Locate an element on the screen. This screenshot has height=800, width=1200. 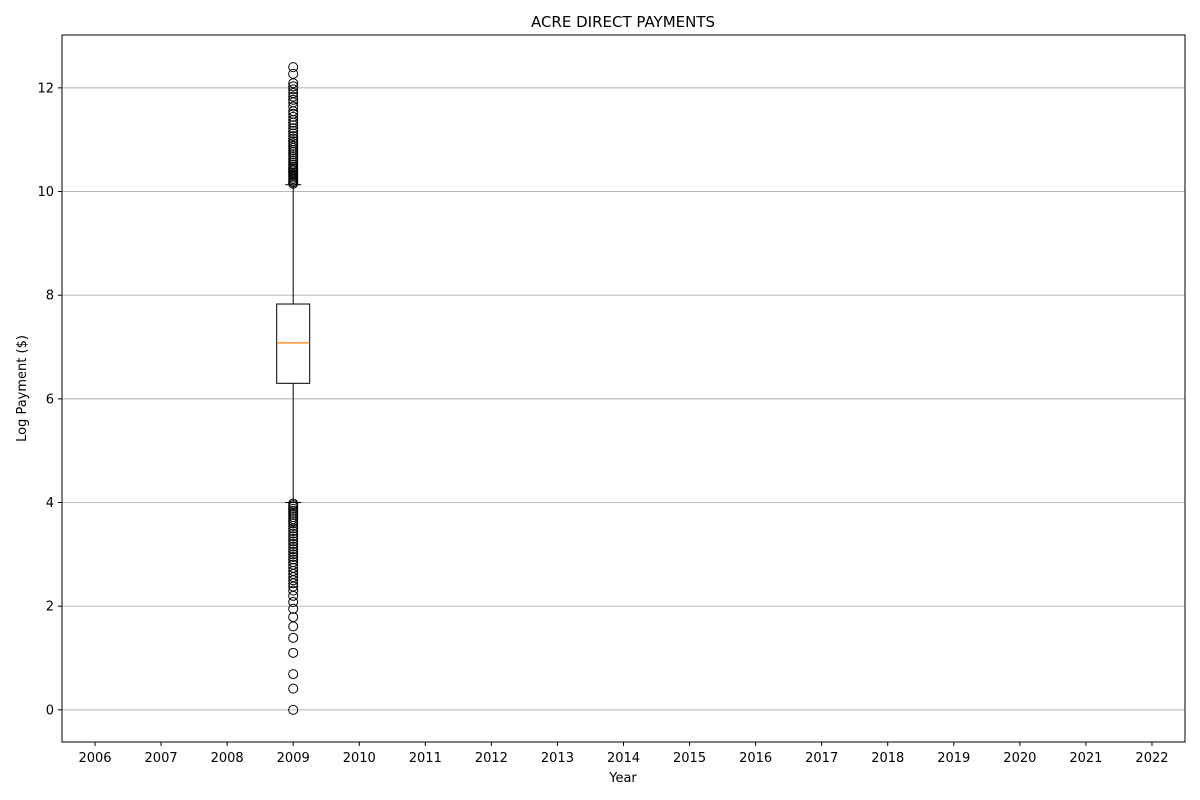
x-tick-label: 2010 is located at coordinates (359, 758).